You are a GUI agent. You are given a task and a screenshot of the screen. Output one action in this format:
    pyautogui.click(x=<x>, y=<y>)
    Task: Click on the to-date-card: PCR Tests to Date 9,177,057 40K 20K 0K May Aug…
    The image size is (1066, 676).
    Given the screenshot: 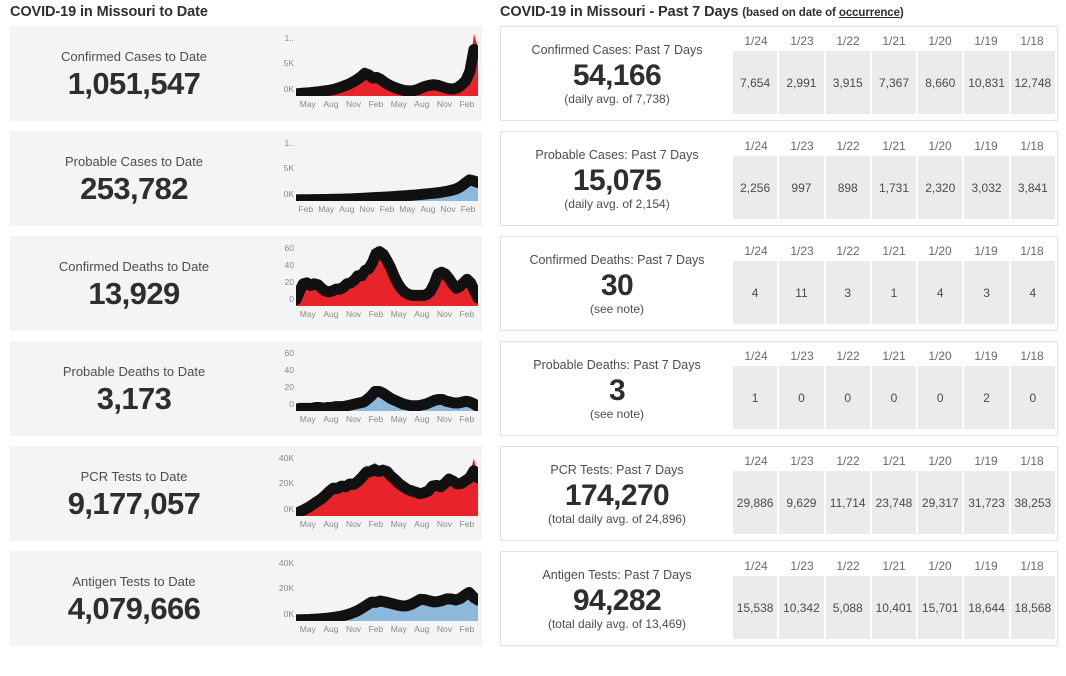 What is the action you would take?
    pyautogui.click(x=246, y=493)
    